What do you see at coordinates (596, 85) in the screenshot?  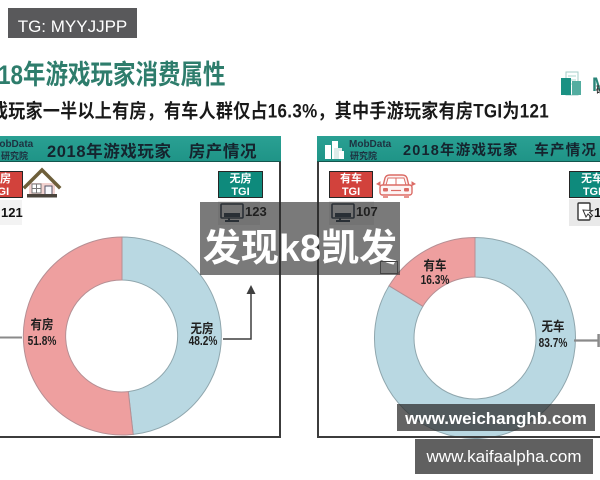 I see `svg-text: M` at bounding box center [596, 85].